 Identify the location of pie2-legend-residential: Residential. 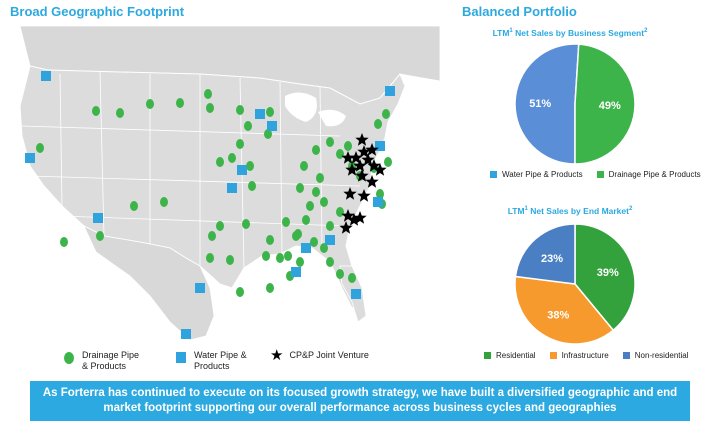
(510, 355).